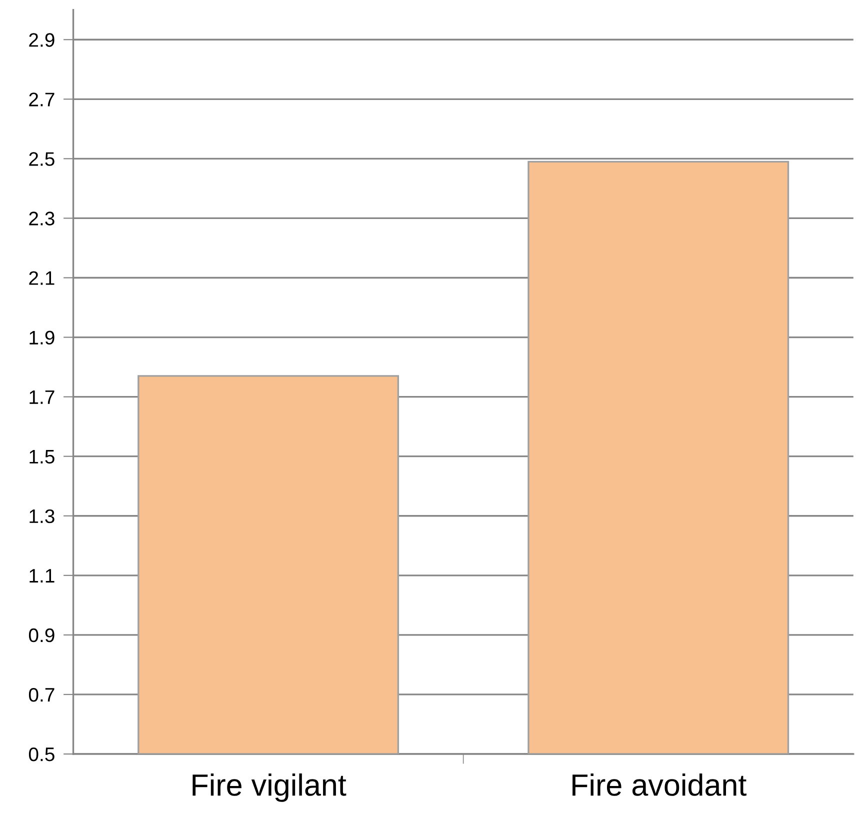  What do you see at coordinates (659, 784) in the screenshot?
I see `x-tick-label: Fire avoidant` at bounding box center [659, 784].